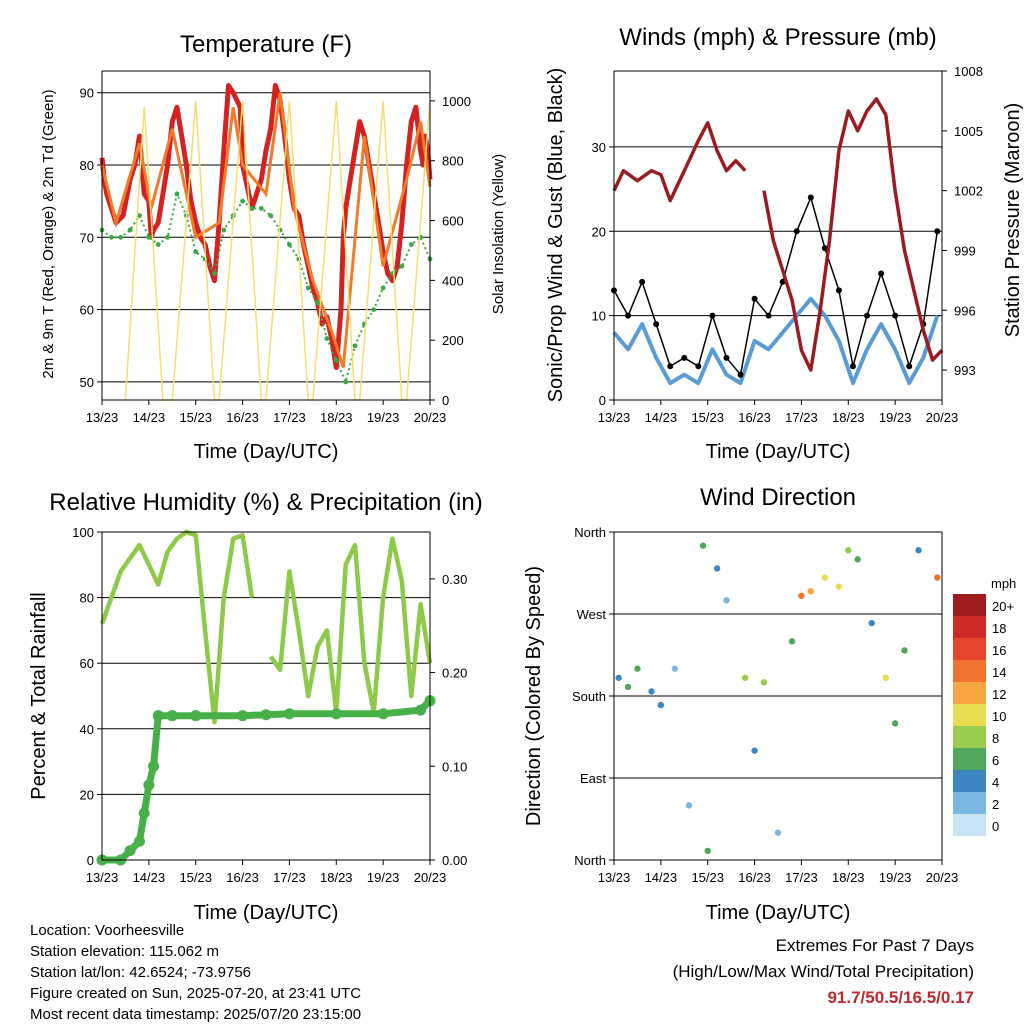  I want to click on y-tick-label: 10, so click(599, 316).